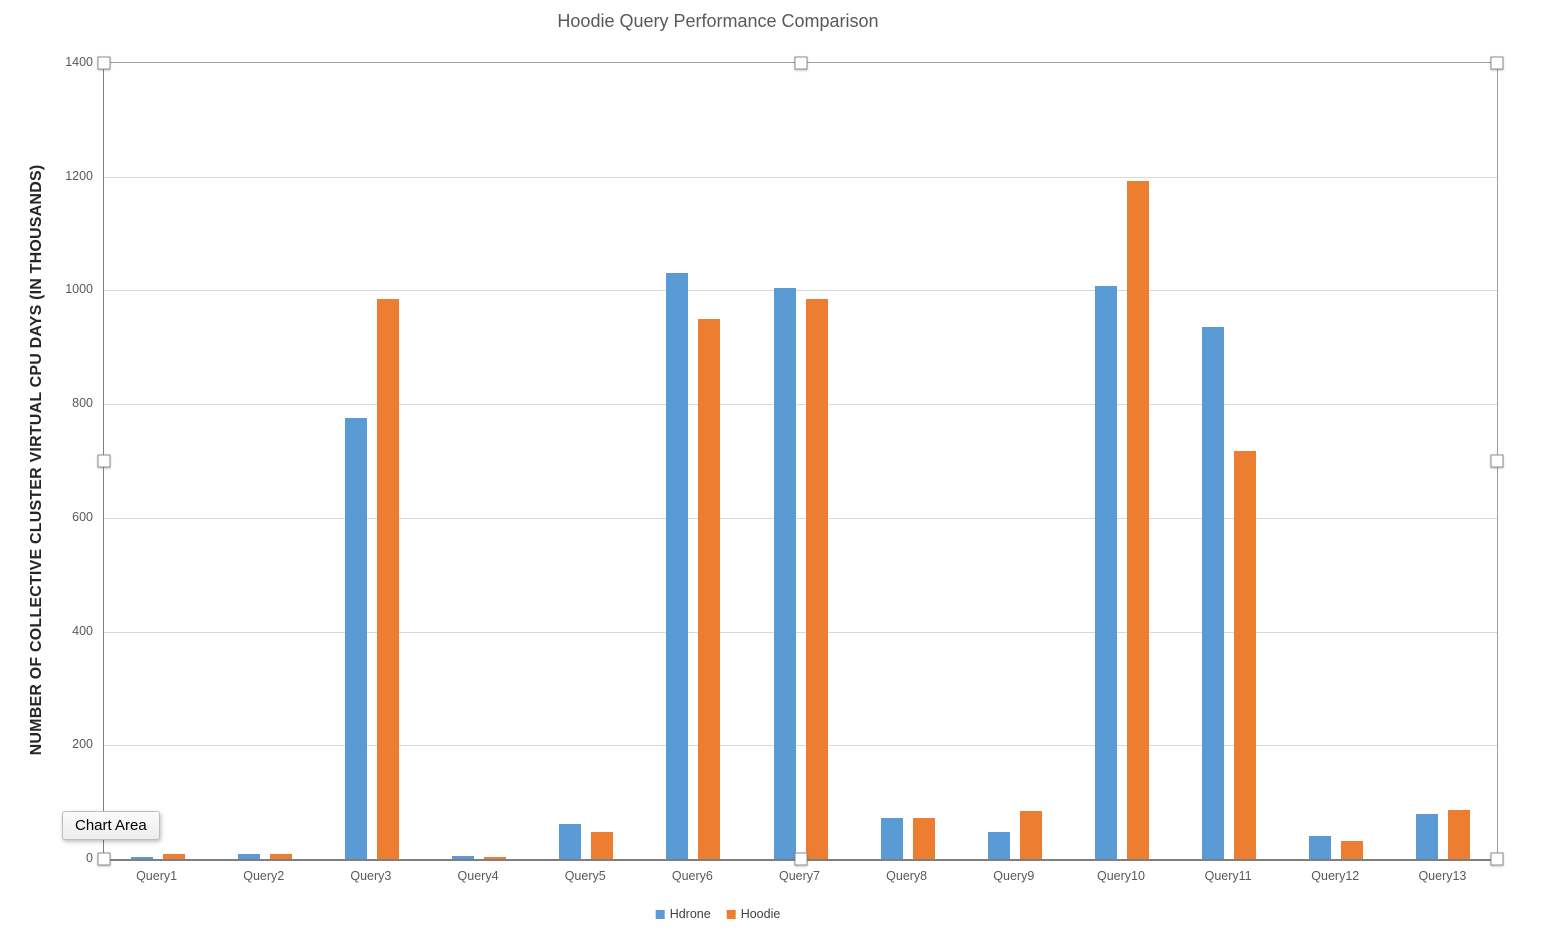  What do you see at coordinates (907, 876) in the screenshot?
I see `x-axis-label: Query8` at bounding box center [907, 876].